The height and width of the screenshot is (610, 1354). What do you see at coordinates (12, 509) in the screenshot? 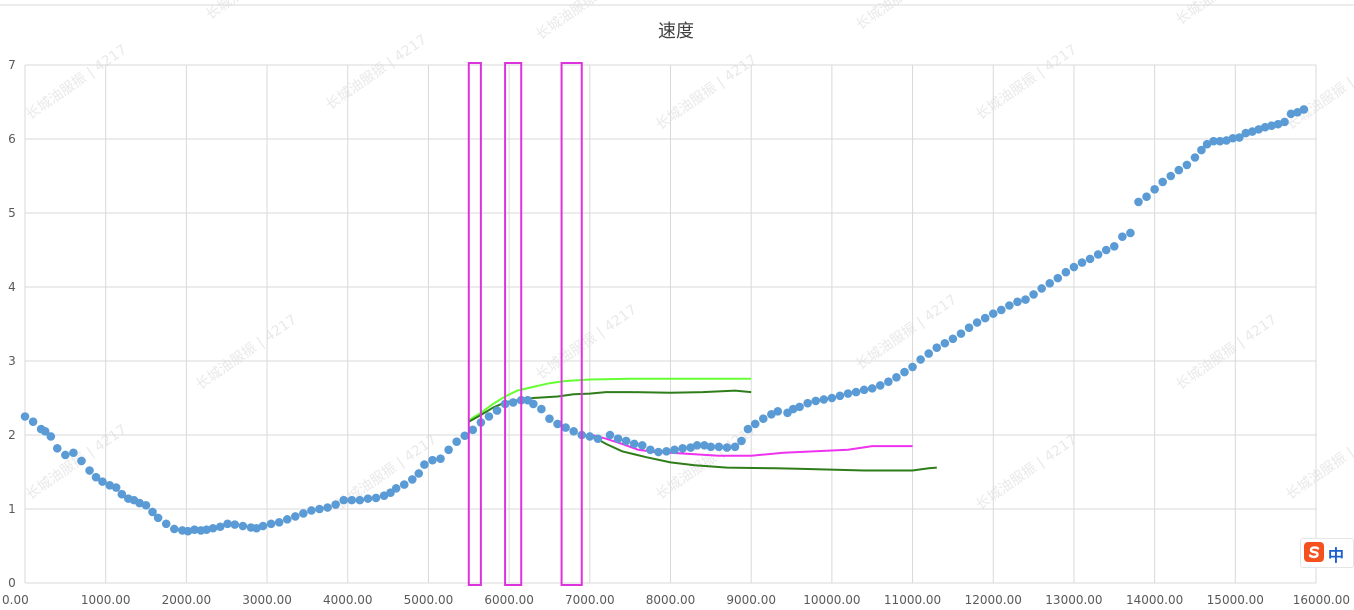
I see `y-tick-label: 1` at bounding box center [12, 509].